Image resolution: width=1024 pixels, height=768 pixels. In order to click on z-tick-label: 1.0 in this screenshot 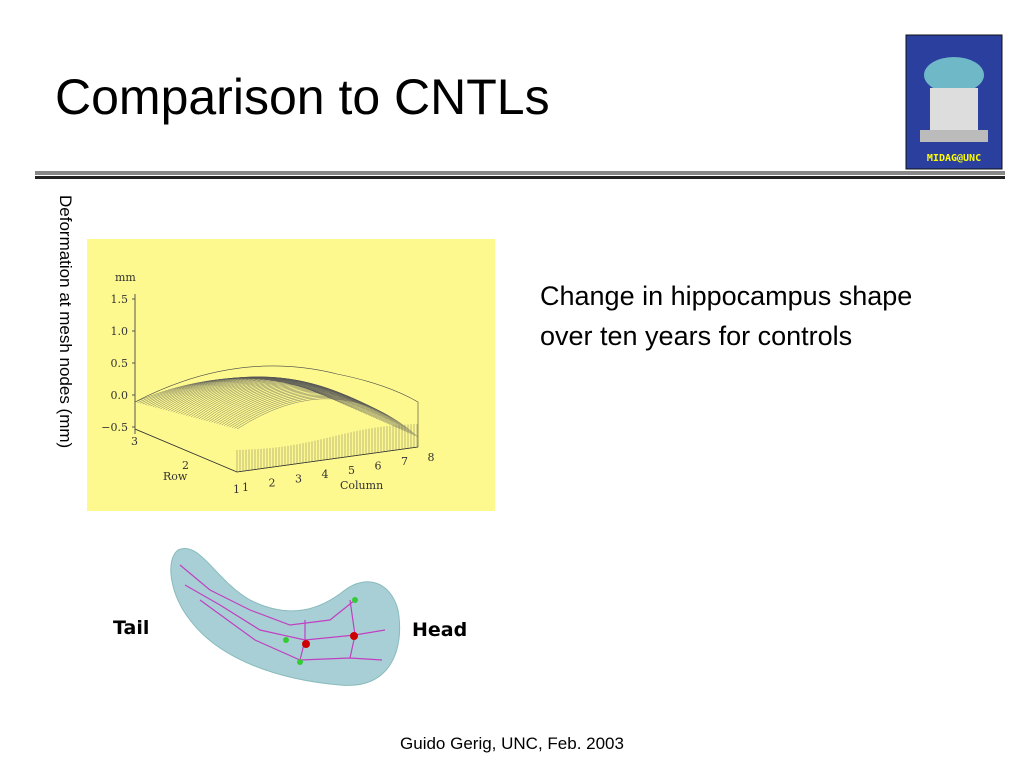, I will do `click(120, 331)`.